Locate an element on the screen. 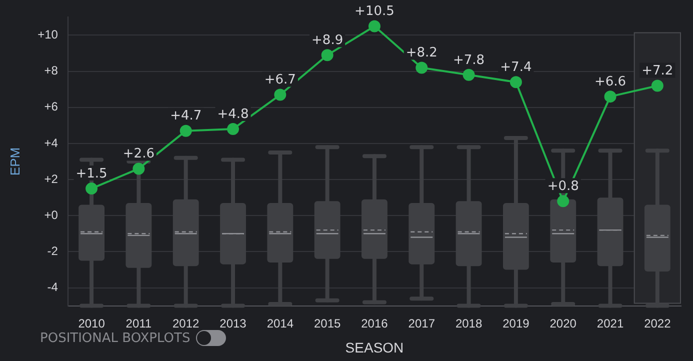  y-tick-label: +4 is located at coordinates (51, 143).